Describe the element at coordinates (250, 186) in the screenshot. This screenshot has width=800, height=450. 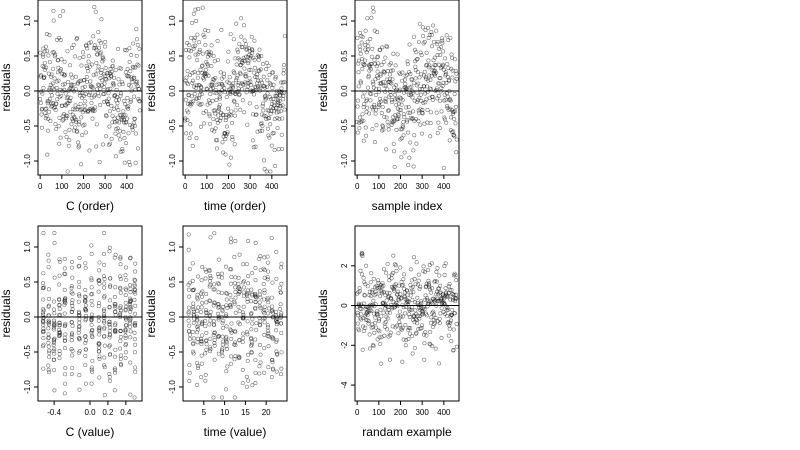
I see `x-tick-label: 300` at that location.